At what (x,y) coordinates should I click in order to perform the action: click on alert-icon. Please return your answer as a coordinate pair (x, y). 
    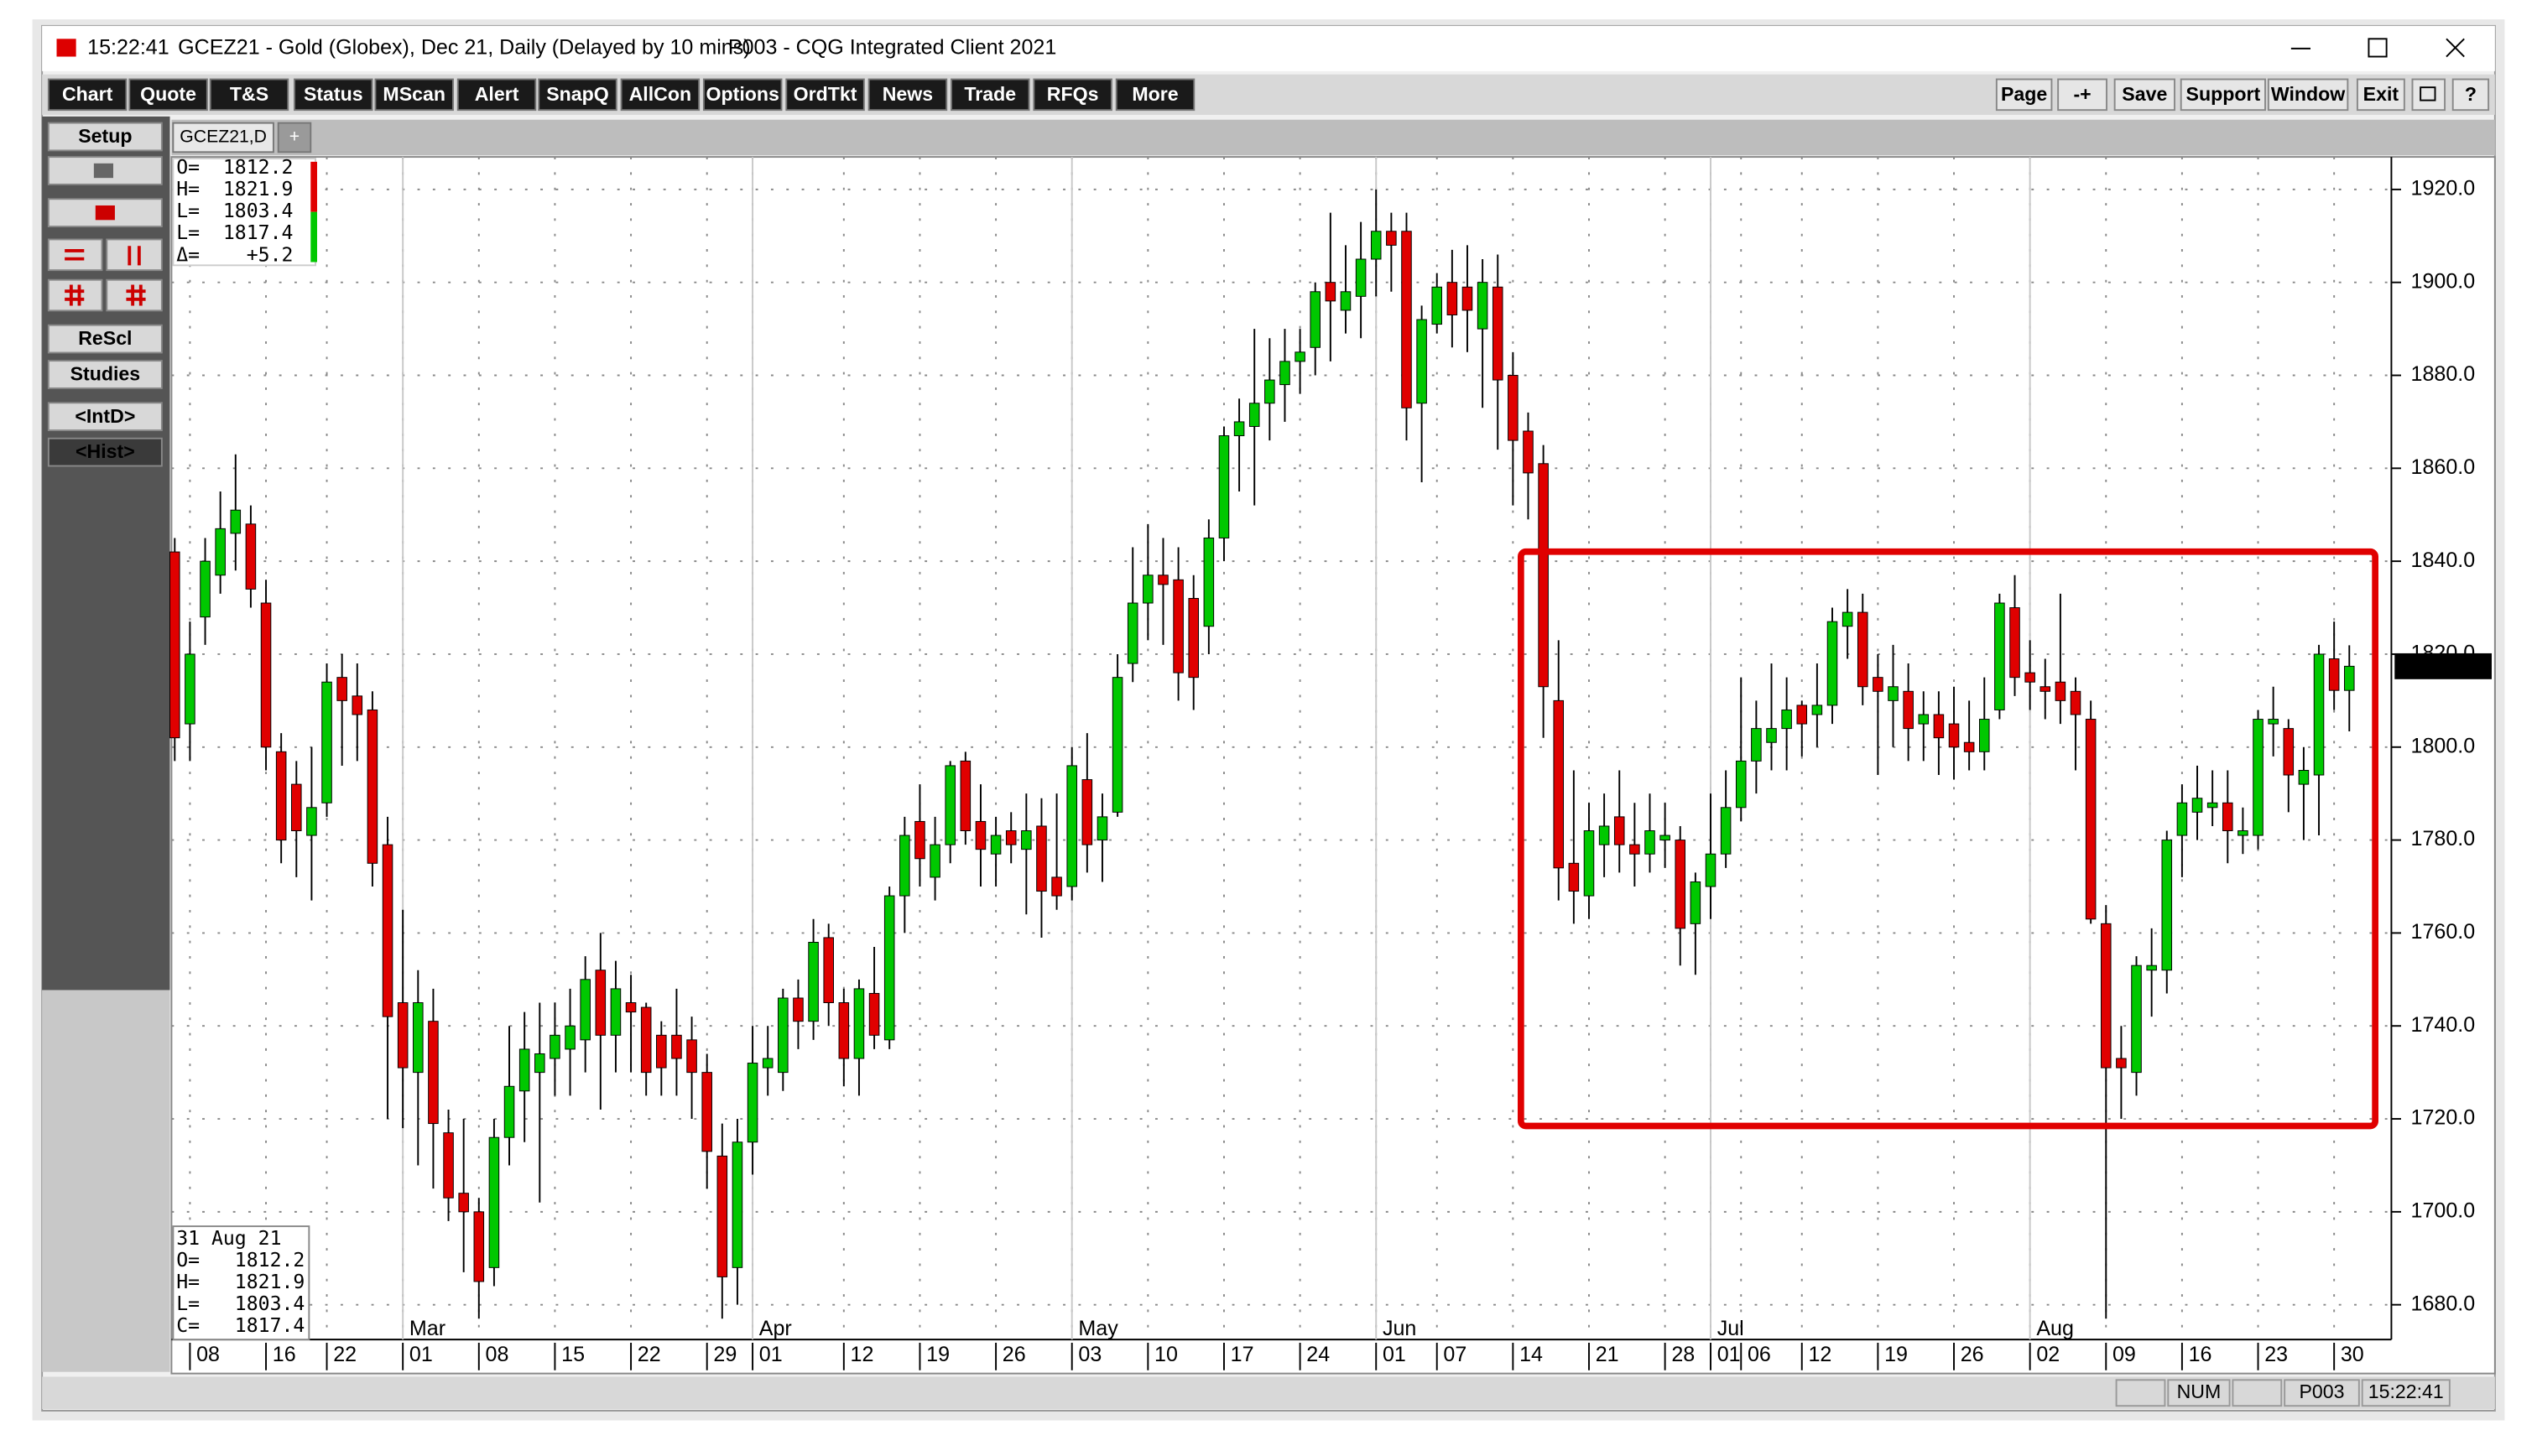
    Looking at the image, I should click on (105, 213).